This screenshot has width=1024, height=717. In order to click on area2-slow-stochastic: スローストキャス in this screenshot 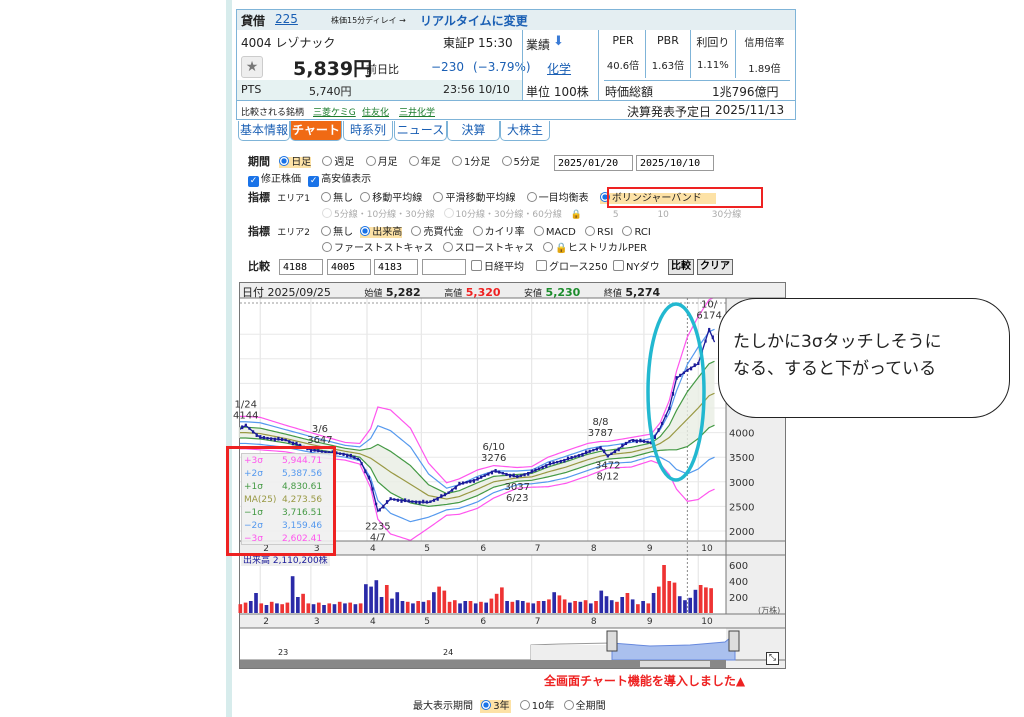, I will do `click(488, 248)`.